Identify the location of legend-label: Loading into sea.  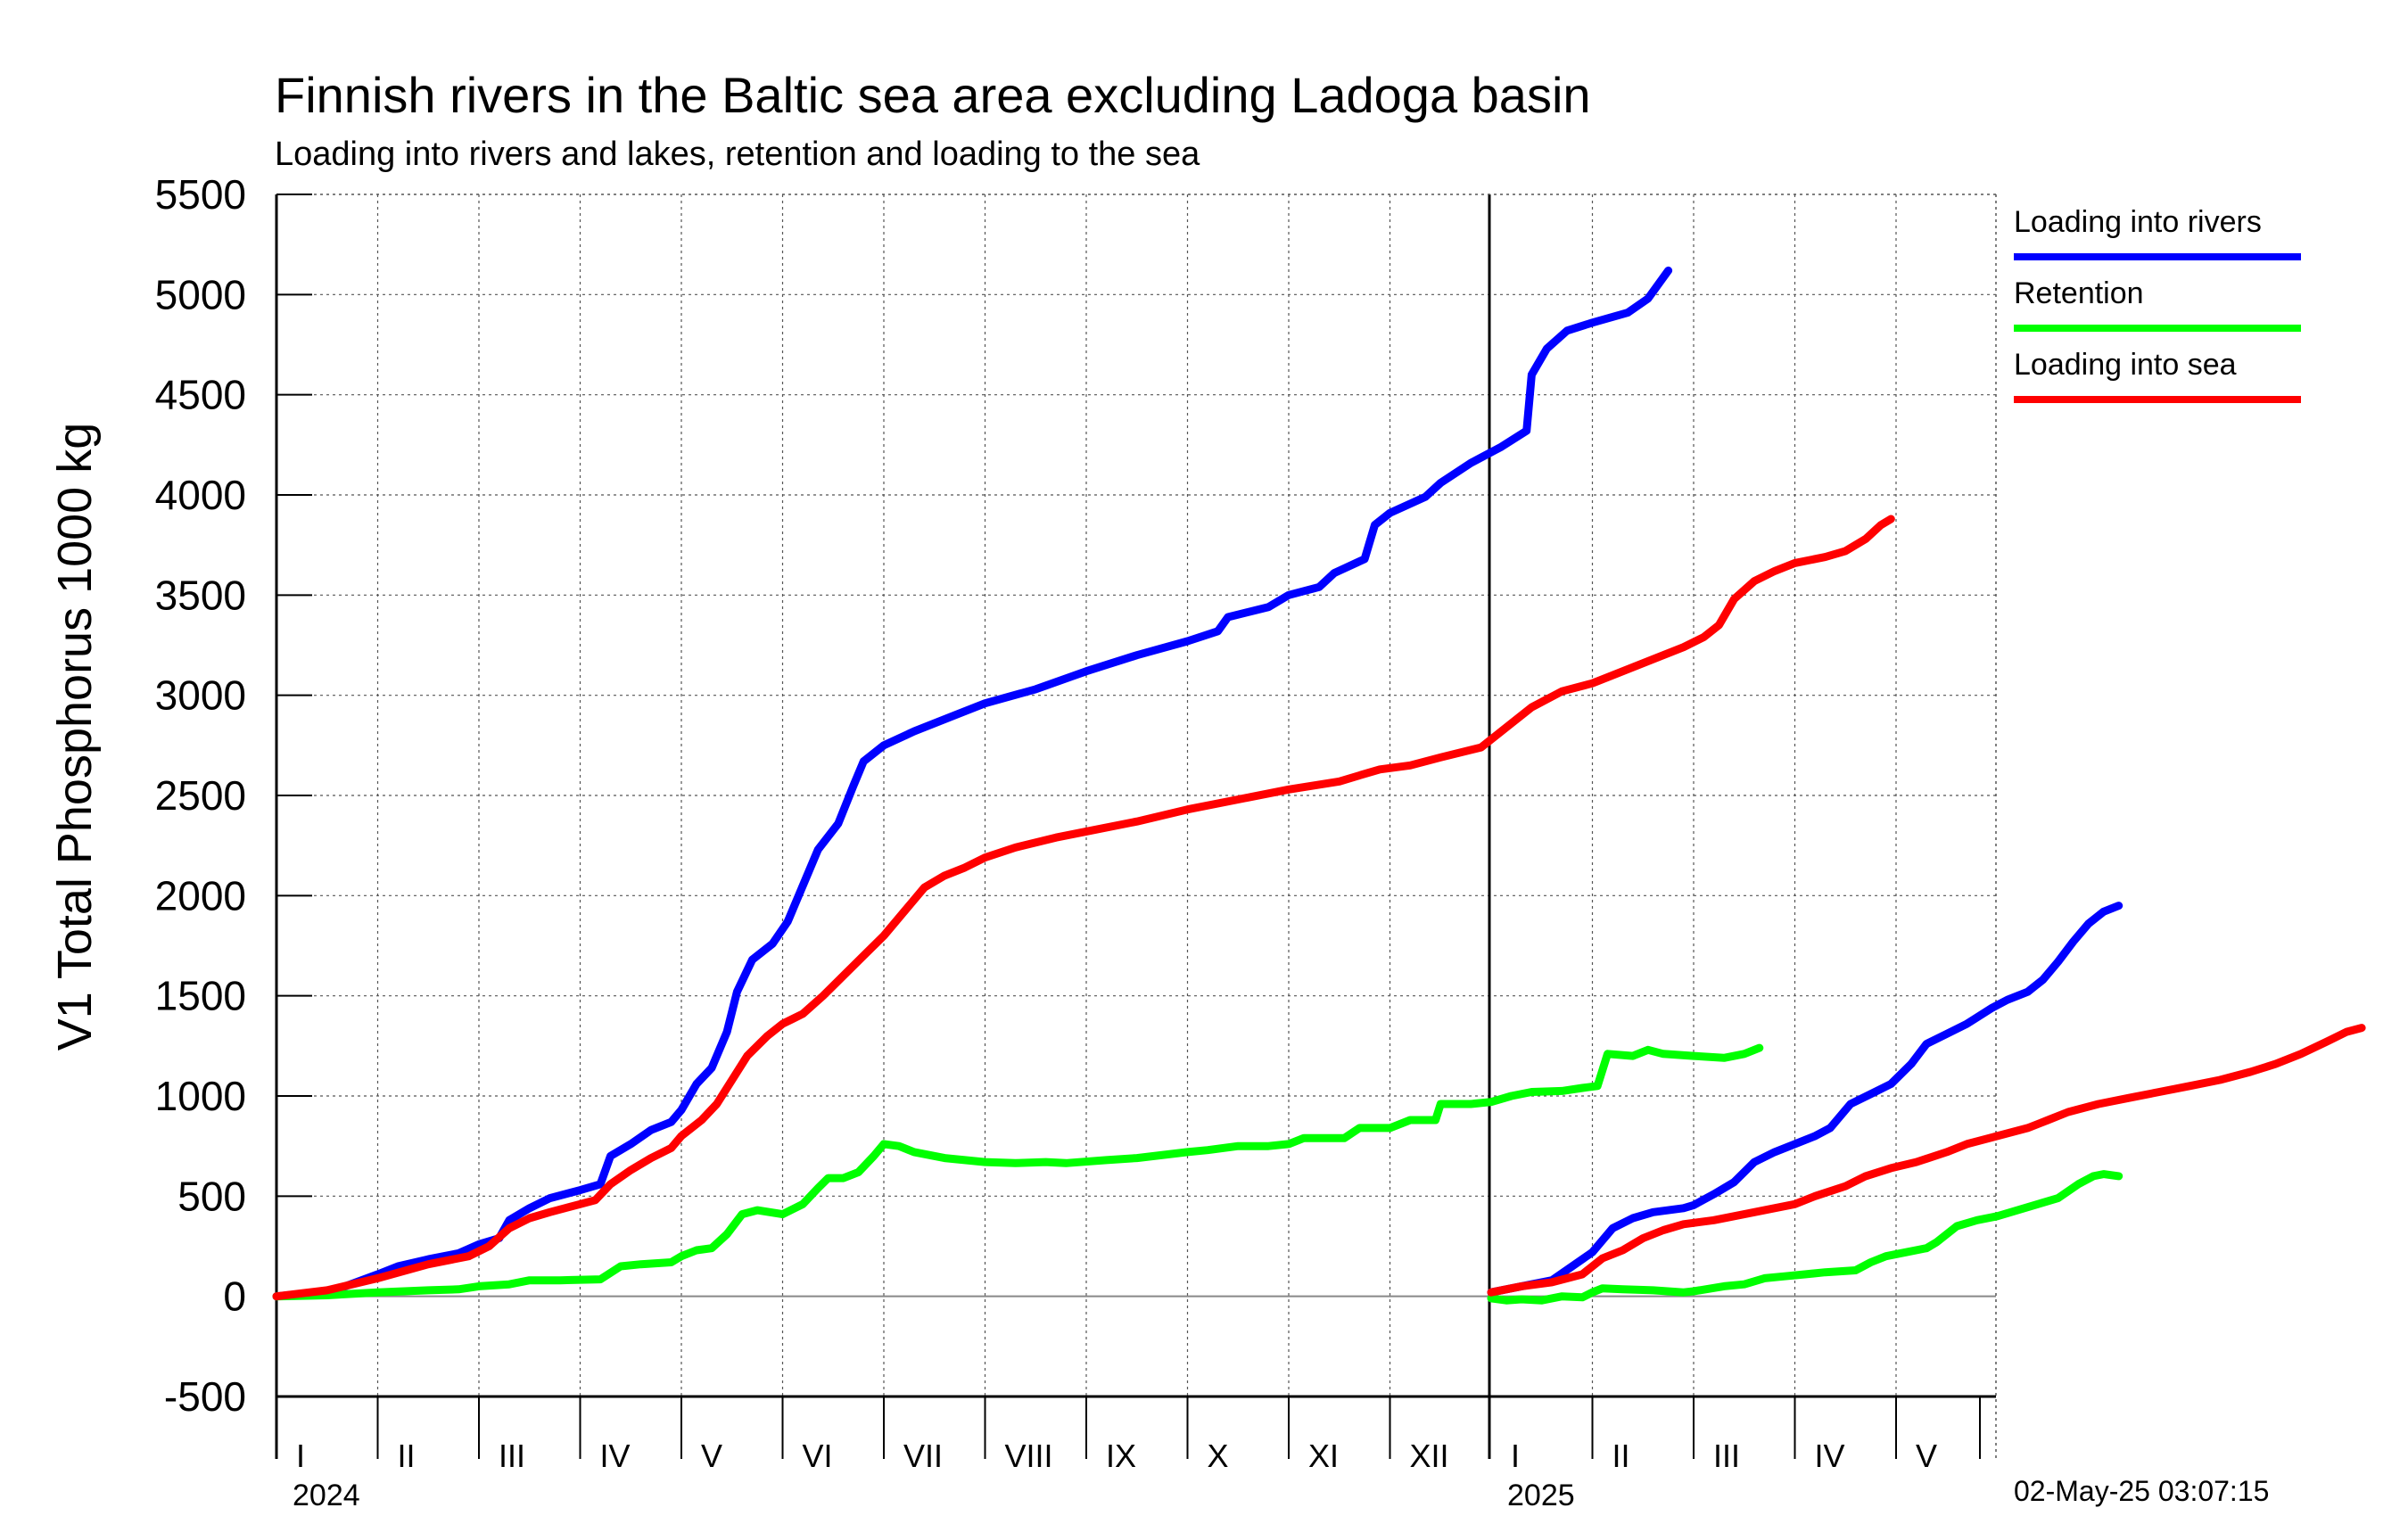
(2125, 365).